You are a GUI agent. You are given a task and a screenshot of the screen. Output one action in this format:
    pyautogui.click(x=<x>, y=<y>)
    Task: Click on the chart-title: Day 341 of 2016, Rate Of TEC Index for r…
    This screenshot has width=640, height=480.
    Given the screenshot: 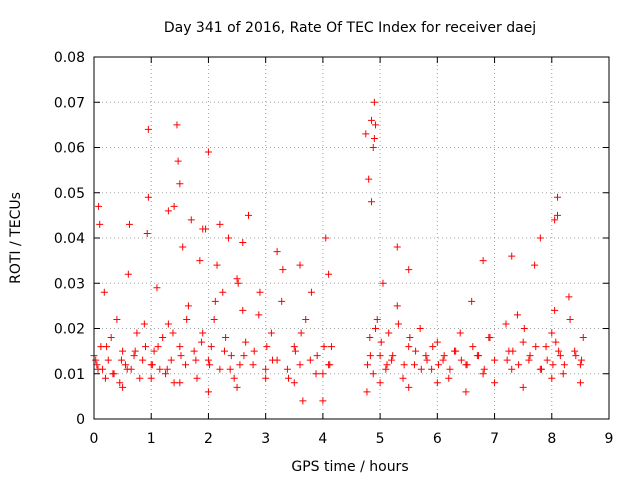 What is the action you would take?
    pyautogui.click(x=350, y=28)
    